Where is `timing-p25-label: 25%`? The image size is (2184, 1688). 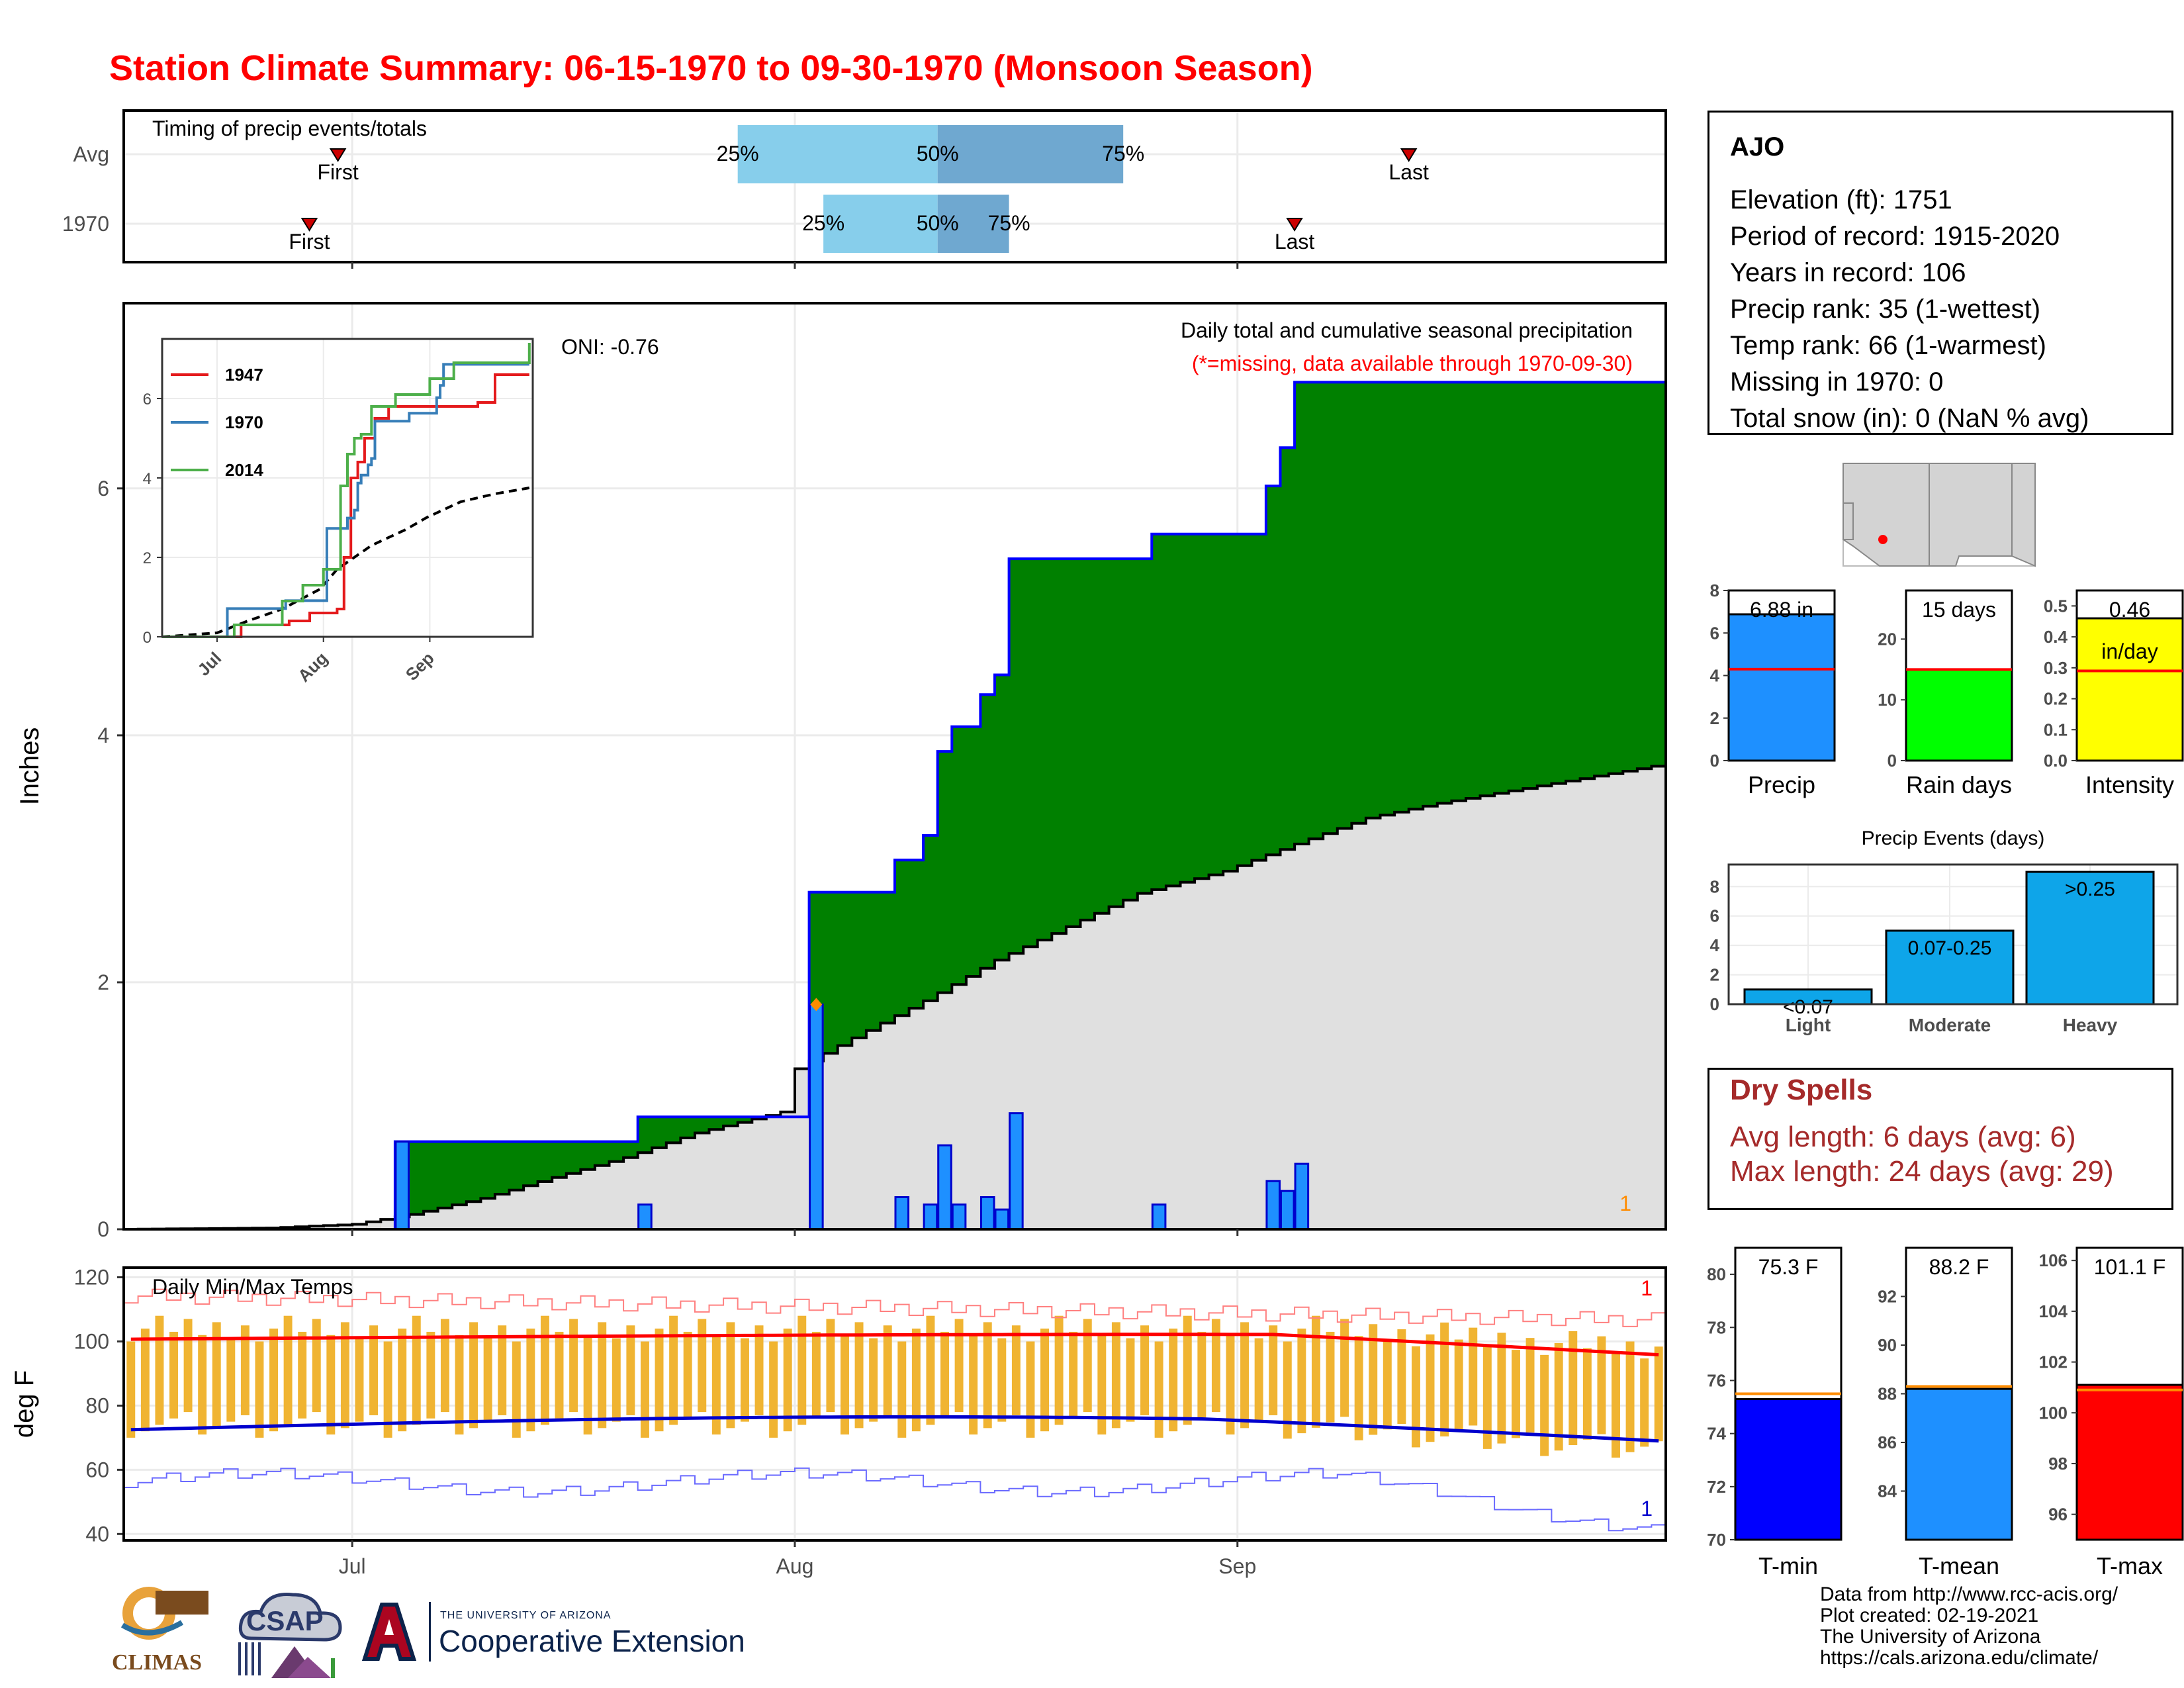
timing-p25-label: 25% is located at coordinates (738, 153).